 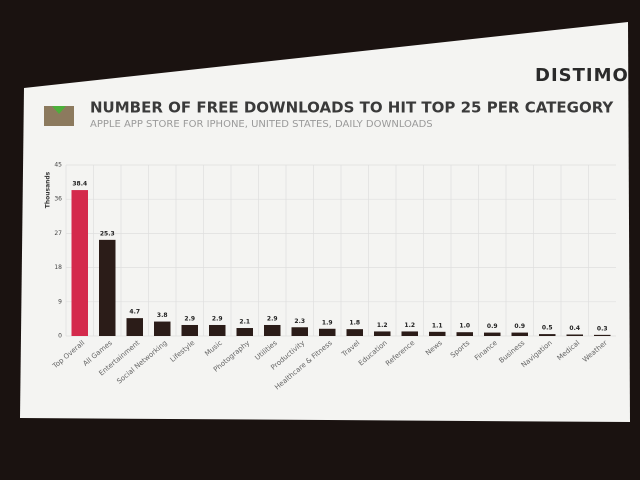 I want to click on logo-box, so click(x=59, y=116).